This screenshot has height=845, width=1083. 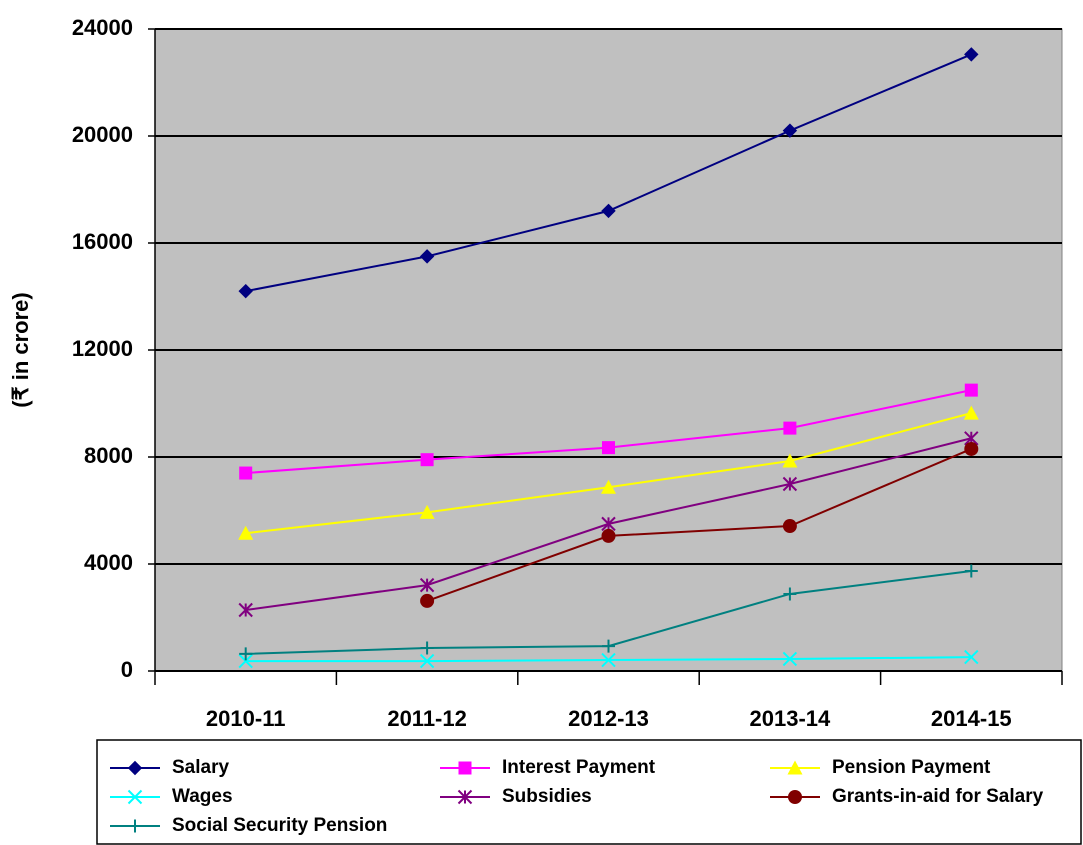 What do you see at coordinates (791, 718) in the screenshot?
I see `x-tick-label: 2013-14` at bounding box center [791, 718].